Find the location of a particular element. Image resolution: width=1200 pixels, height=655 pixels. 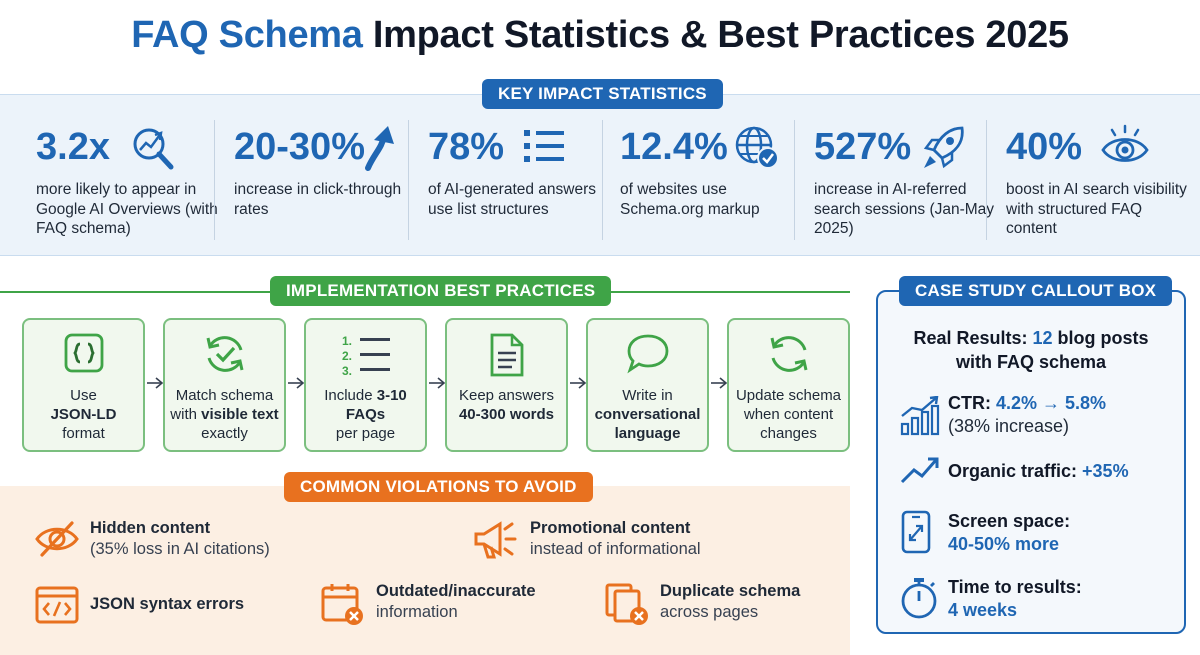

violations-header: COMMON VIOLATIONS TO AVOID is located at coordinates (438, 487).